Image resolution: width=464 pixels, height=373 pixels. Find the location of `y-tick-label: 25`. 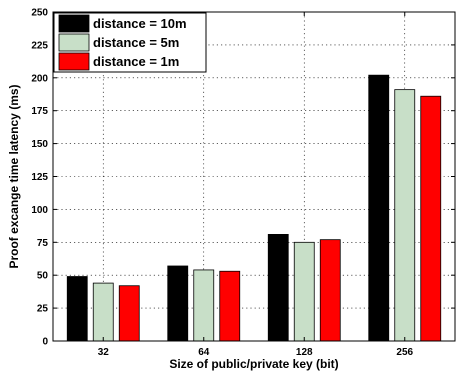

y-tick-label: 25 is located at coordinates (43, 309).